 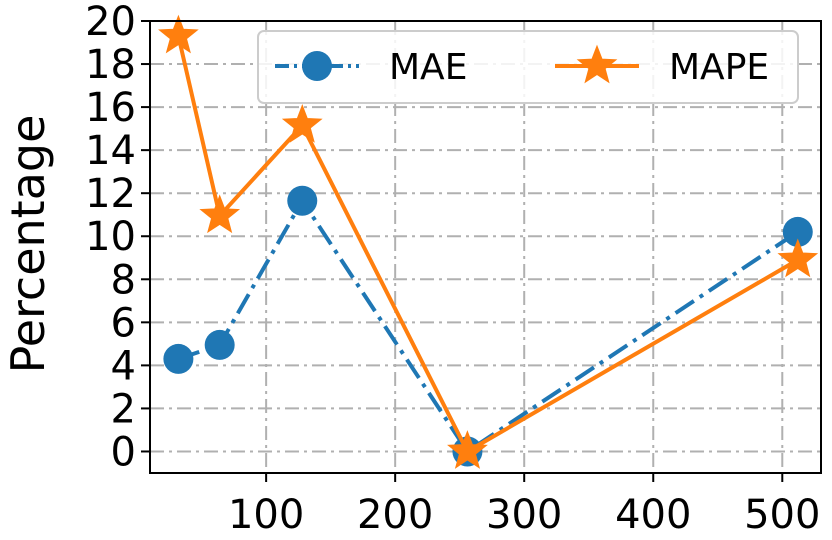 I want to click on legend-marker-mape, so click(x=597, y=64).